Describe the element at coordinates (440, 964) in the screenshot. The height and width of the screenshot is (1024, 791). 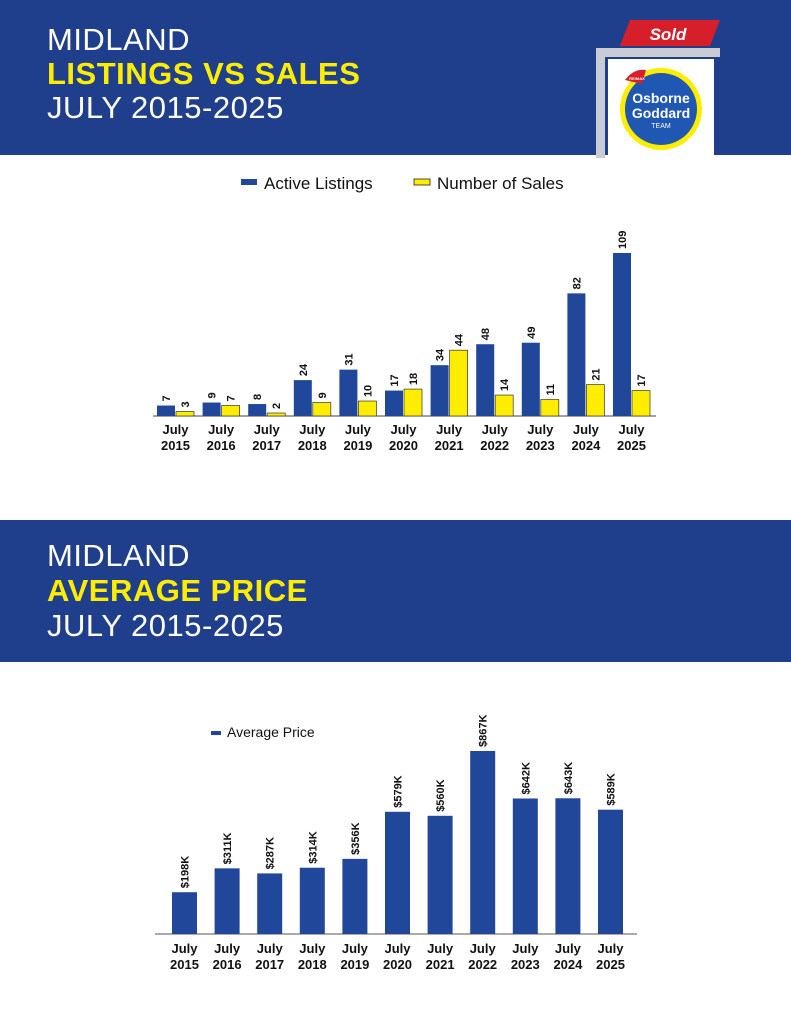
I see `x-tick-label-year: 2021` at that location.